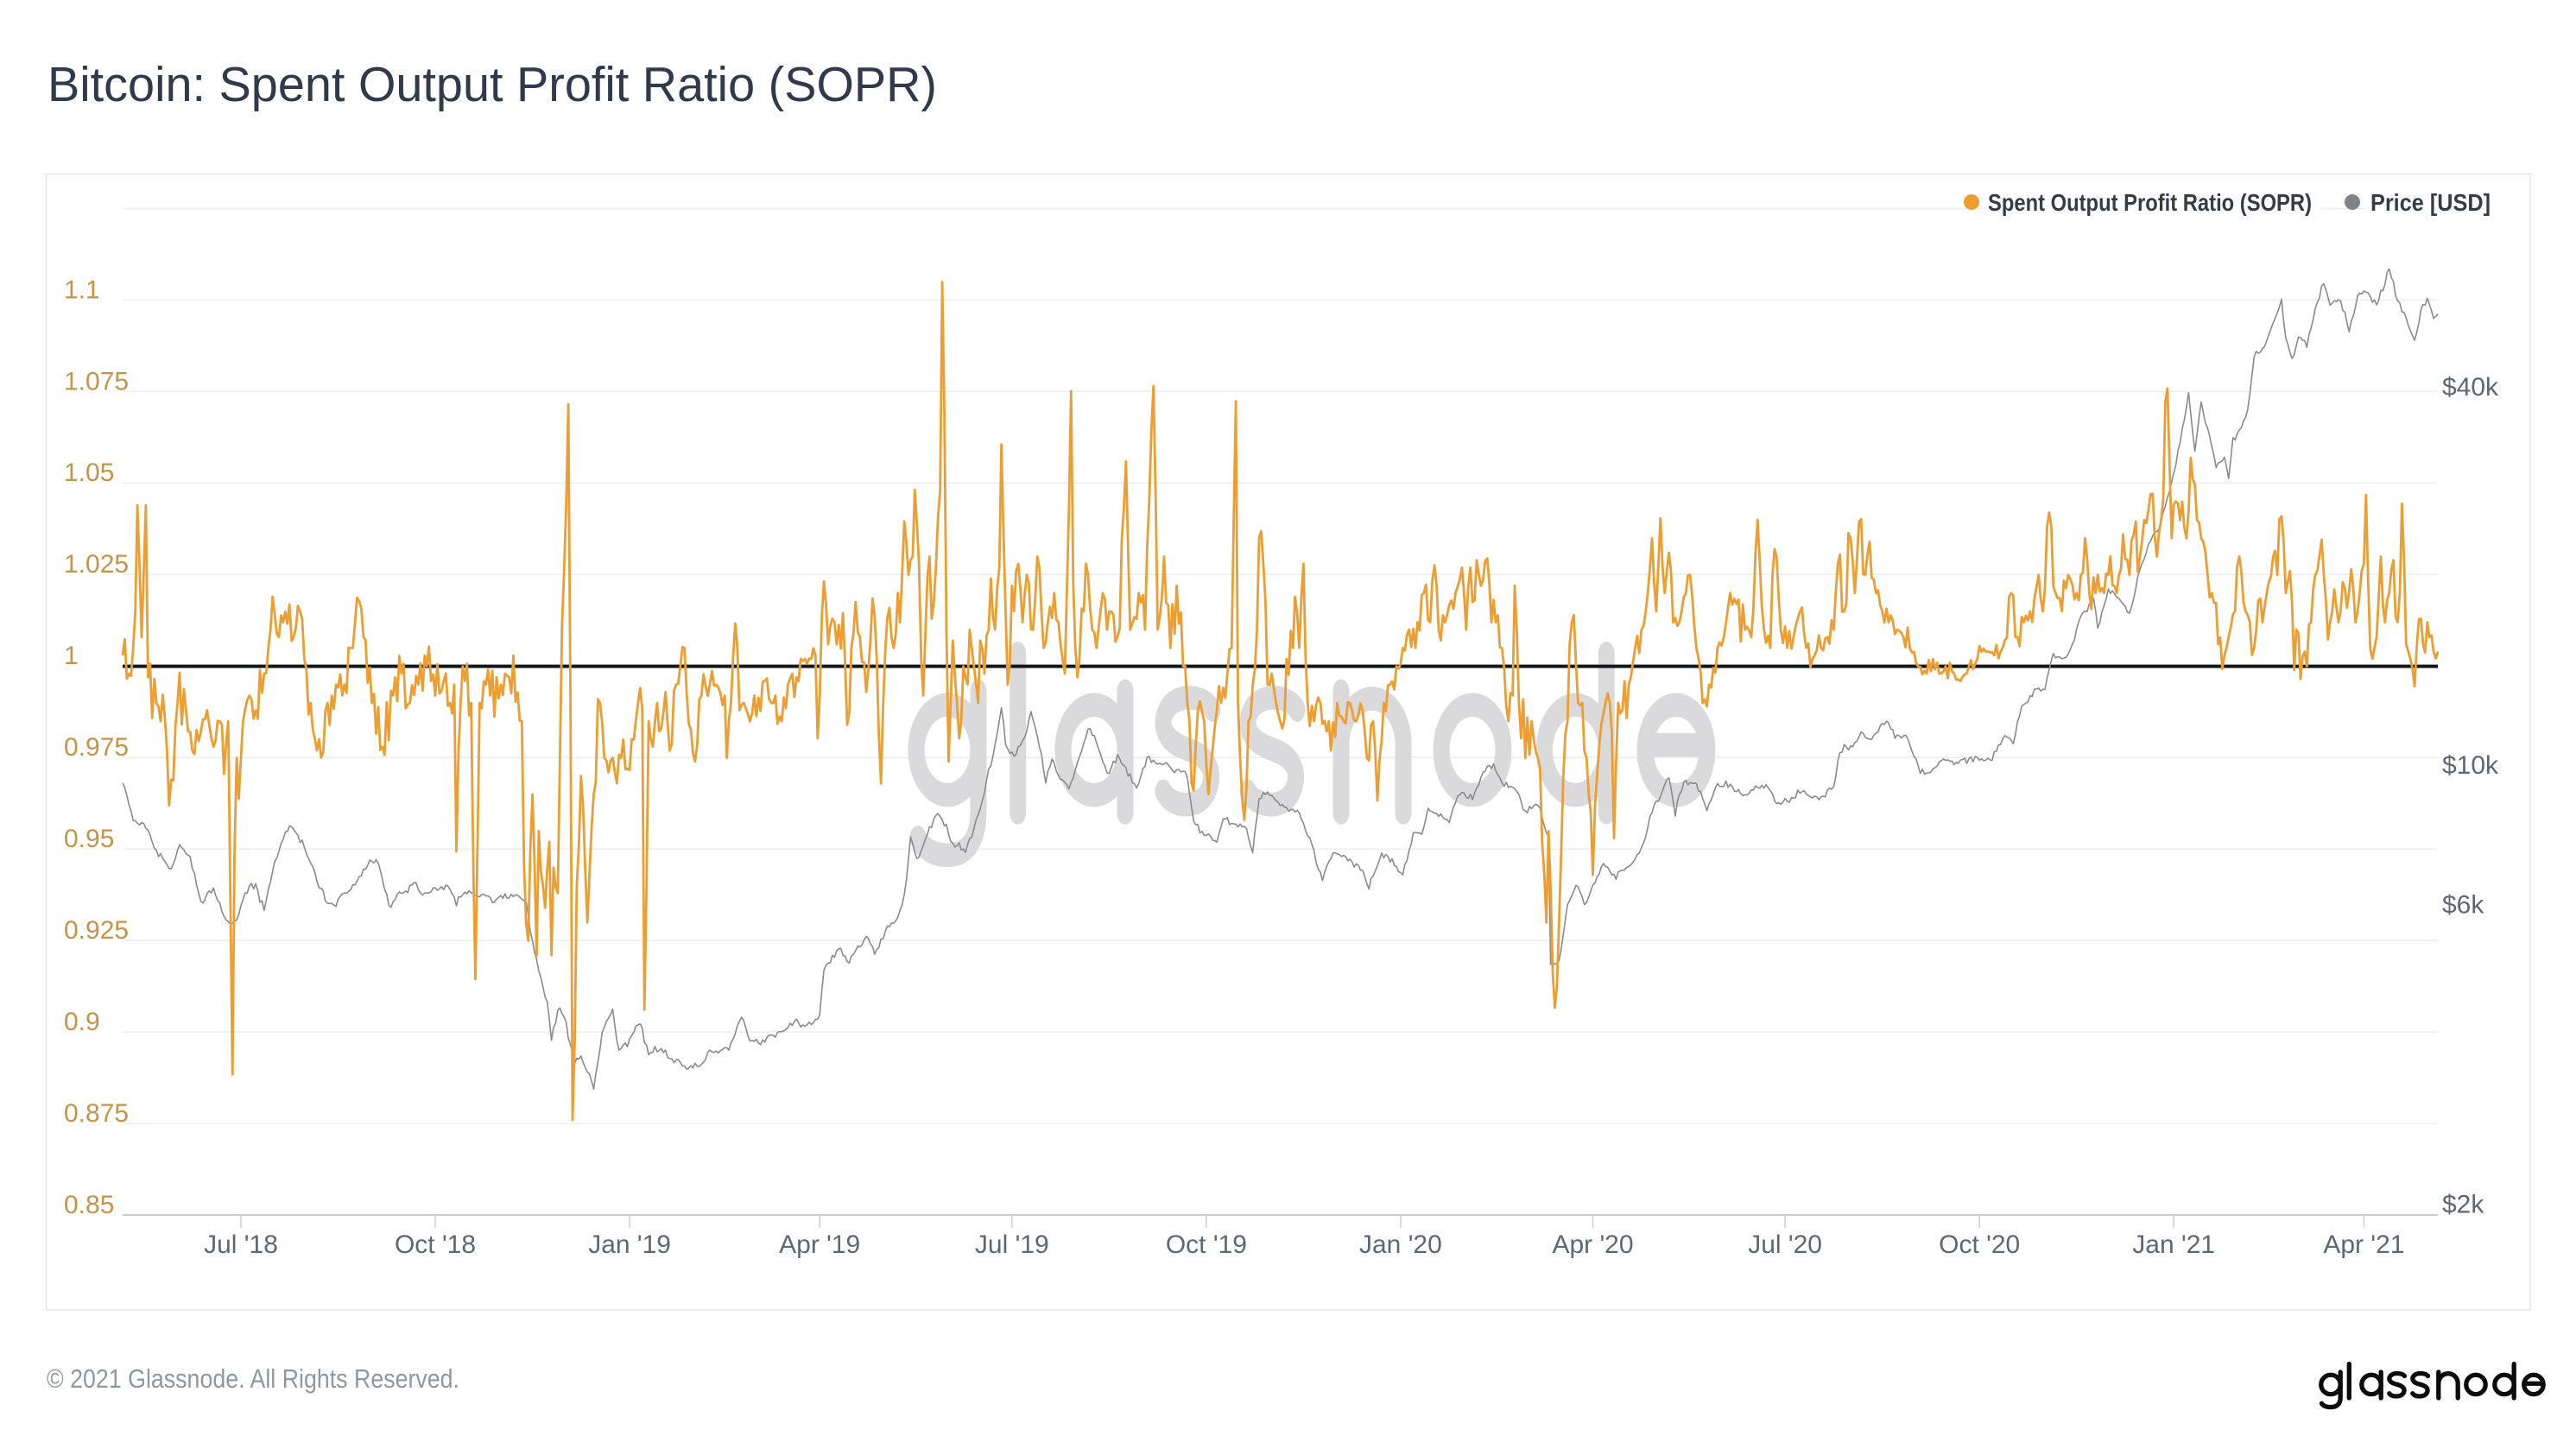  What do you see at coordinates (89, 839) in the screenshot?
I see `svg-text: 0.95` at bounding box center [89, 839].